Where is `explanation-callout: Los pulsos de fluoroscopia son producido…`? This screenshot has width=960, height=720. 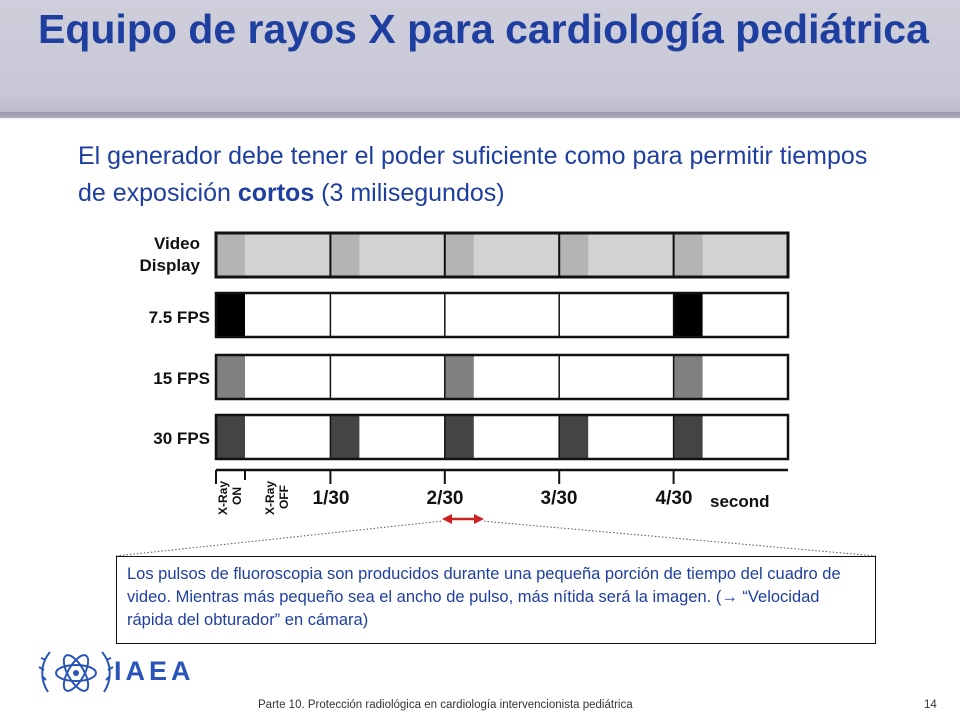
explanation-callout: Los pulsos de fluoroscopia son producido… is located at coordinates (496, 600).